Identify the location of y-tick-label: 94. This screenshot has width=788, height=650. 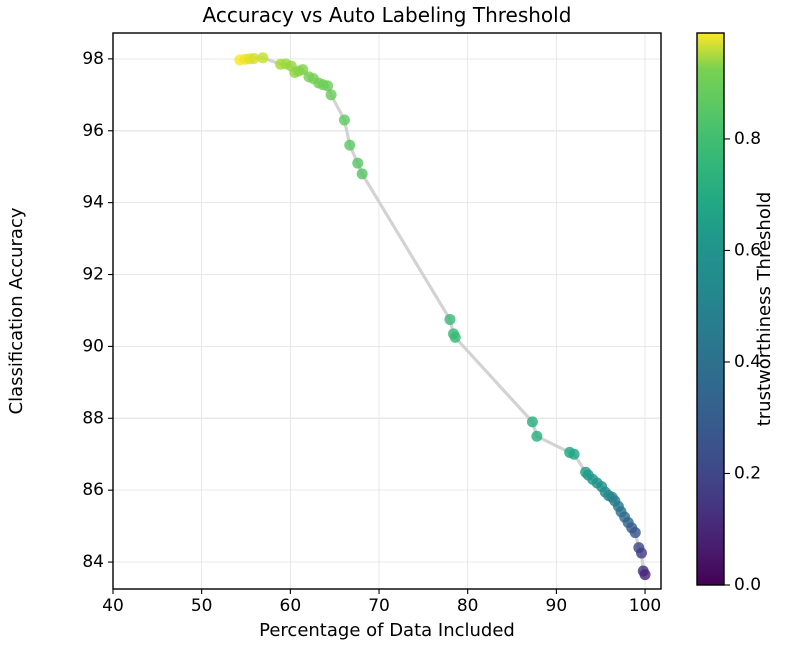
(93, 203).